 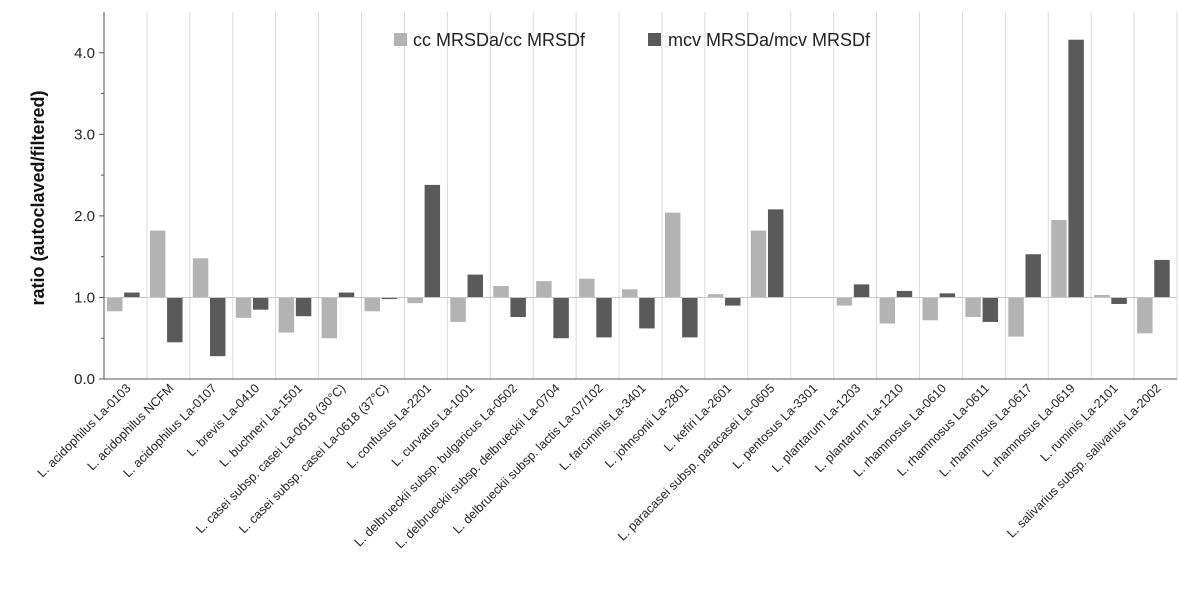 I want to click on x-tick-label: L. delbrueckii subsp. bulgaricus La-0502, so click(x=436, y=465).